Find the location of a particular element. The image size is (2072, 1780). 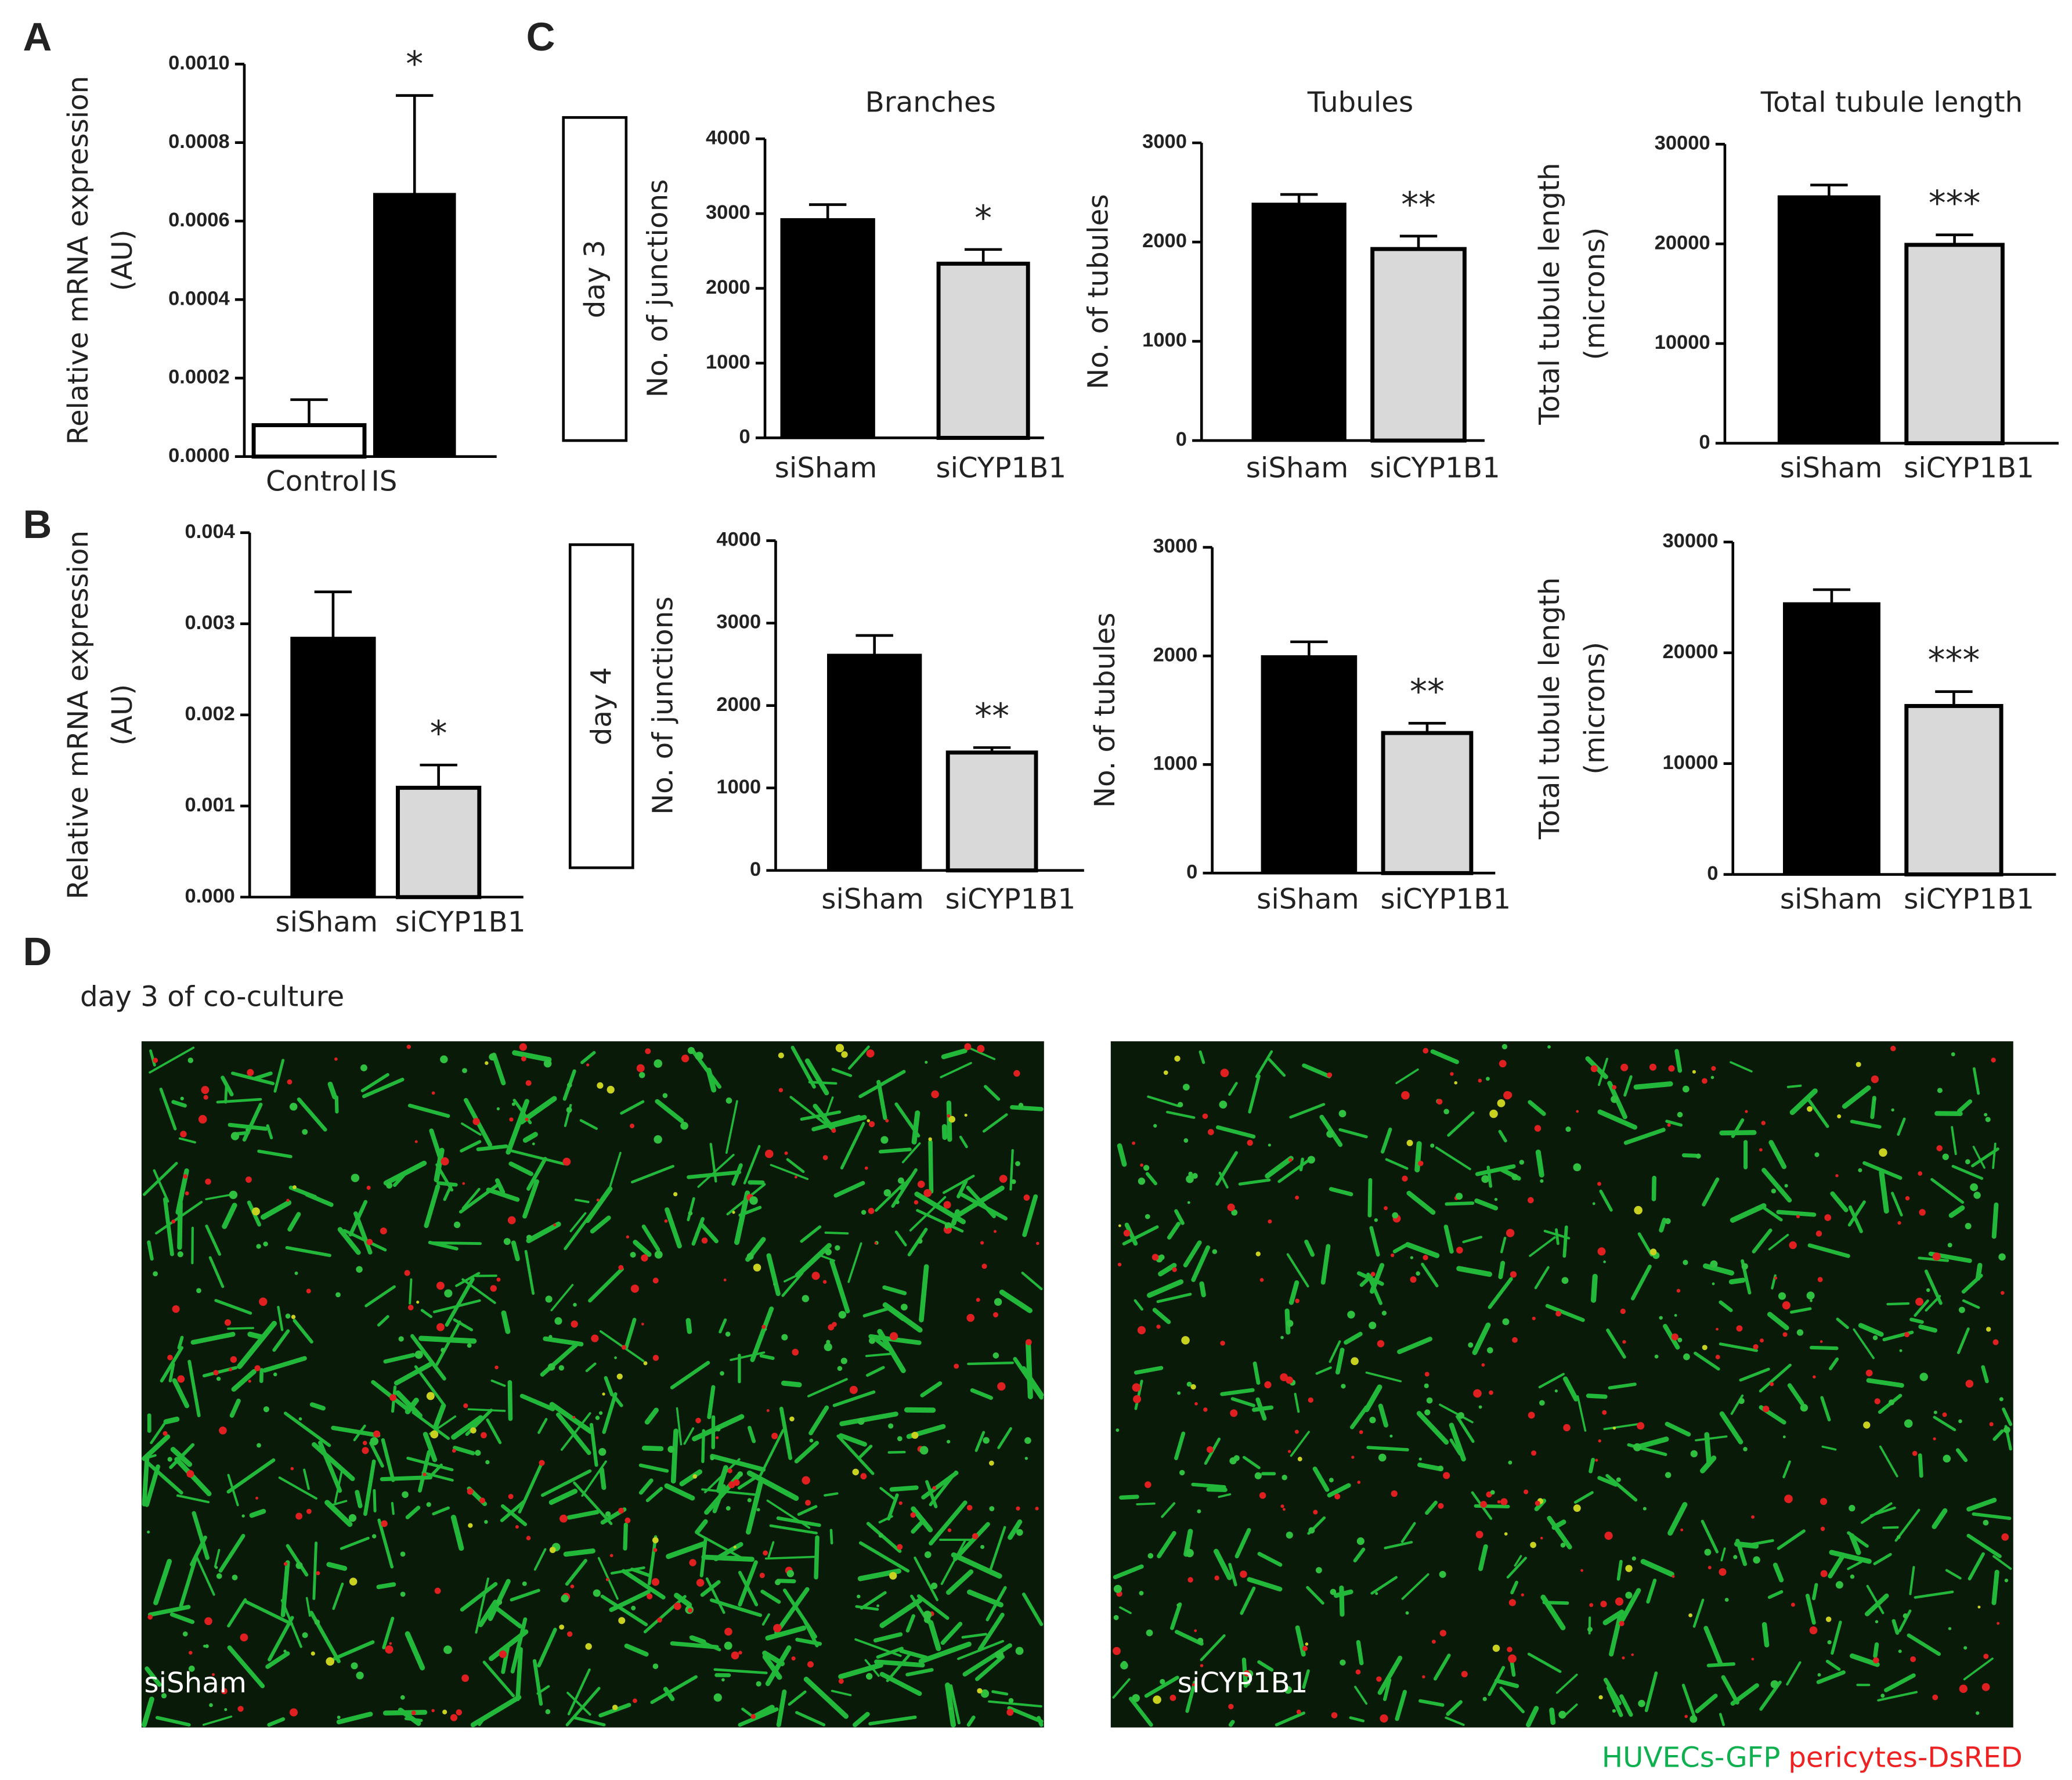

x-tick-label: siSham is located at coordinates (327, 922).